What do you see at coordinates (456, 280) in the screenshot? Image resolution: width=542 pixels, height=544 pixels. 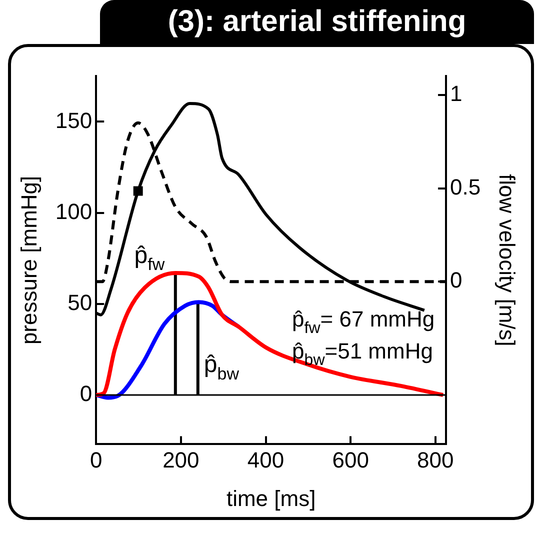 I see `y2-tick-label: 0` at bounding box center [456, 280].